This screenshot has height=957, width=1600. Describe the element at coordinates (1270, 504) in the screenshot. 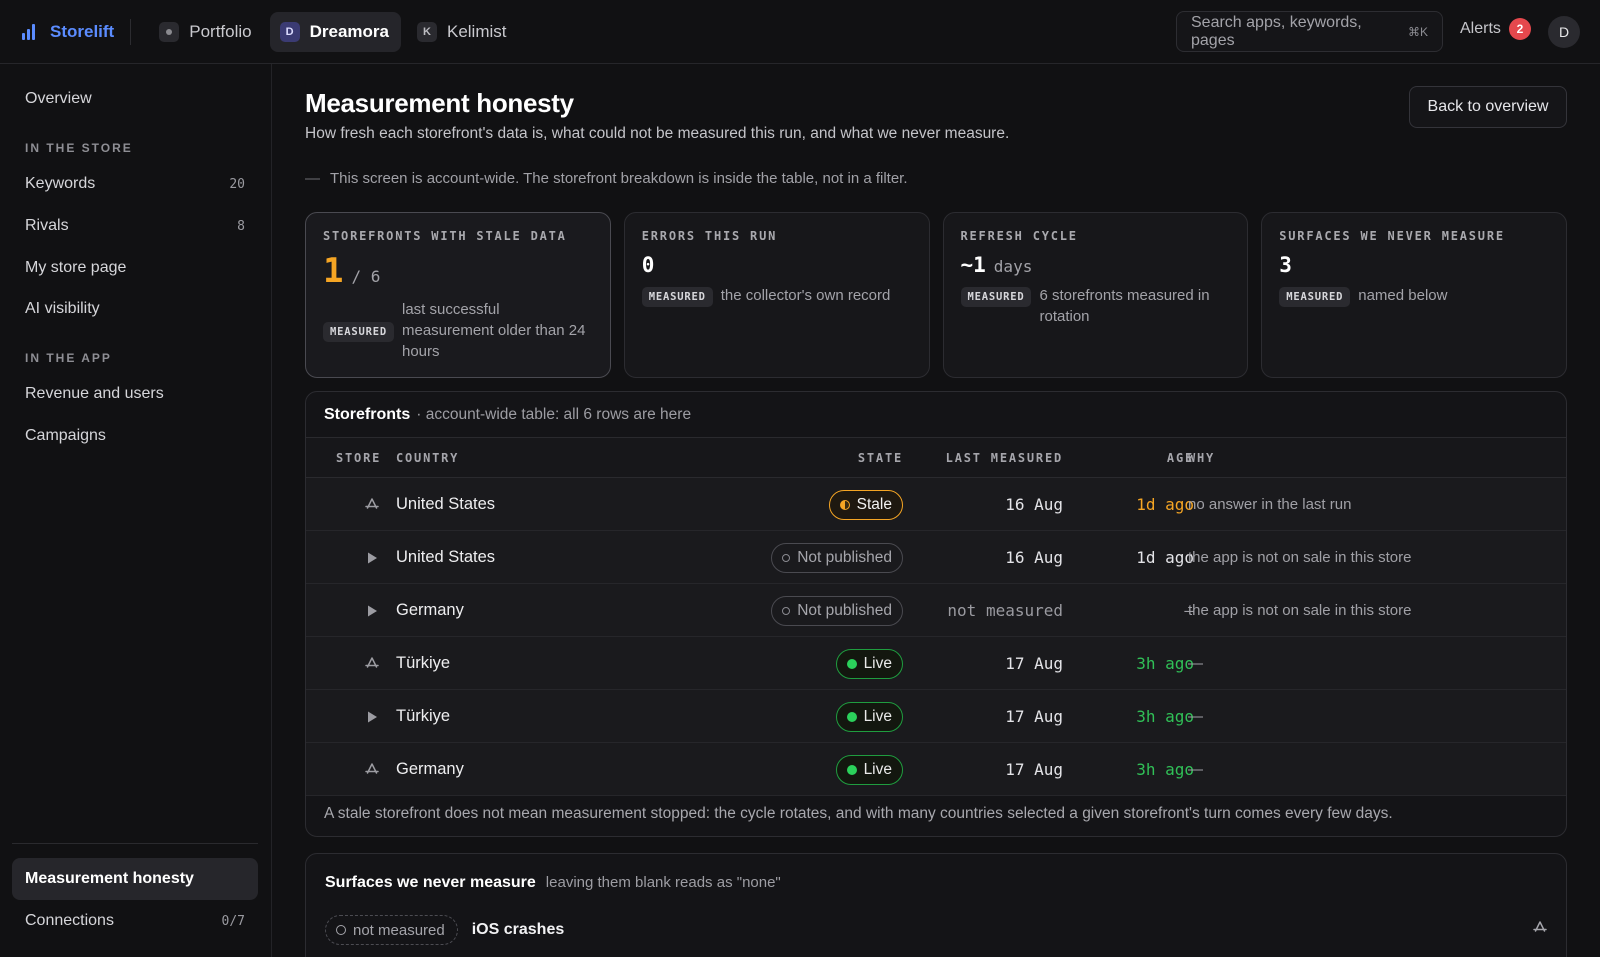

I see `why-cell: no answer in the last run` at that location.